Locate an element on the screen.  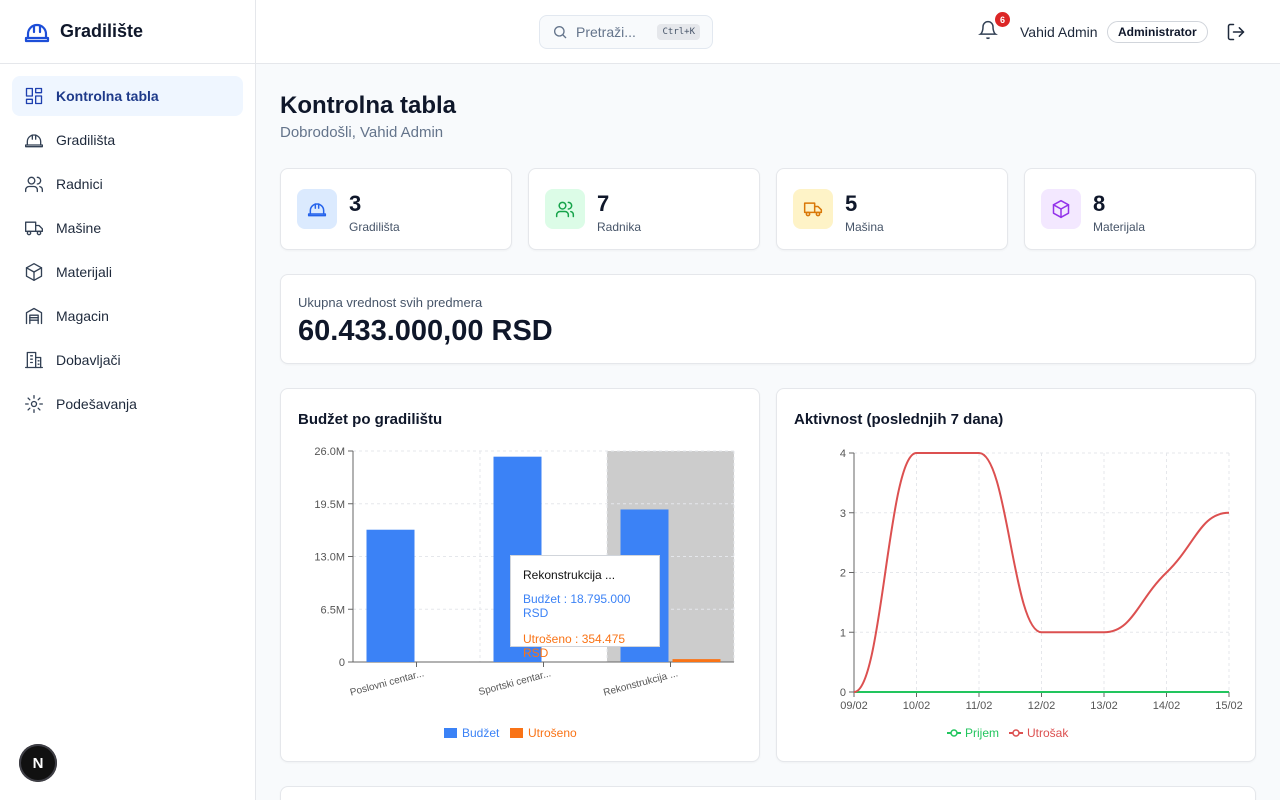
sidebar-item-label: Magacin is located at coordinates (82, 316).